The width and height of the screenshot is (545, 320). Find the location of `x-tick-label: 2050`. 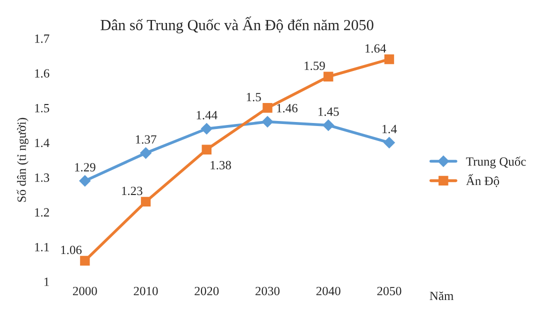

x-tick-label: 2050 is located at coordinates (389, 291).